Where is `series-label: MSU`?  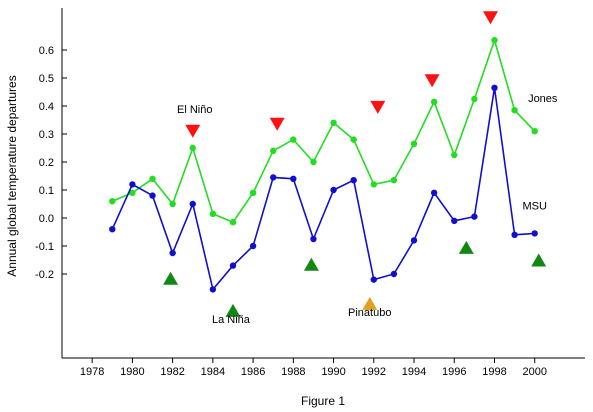 series-label: MSU is located at coordinates (534, 207).